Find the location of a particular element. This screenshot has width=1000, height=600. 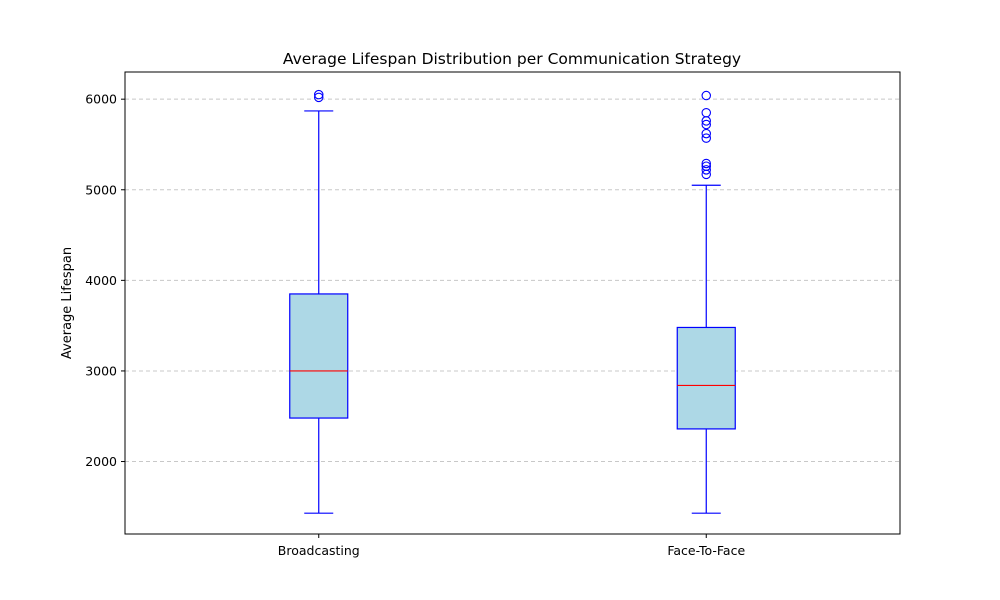

x-tick-label: Broadcasting is located at coordinates (319, 550).